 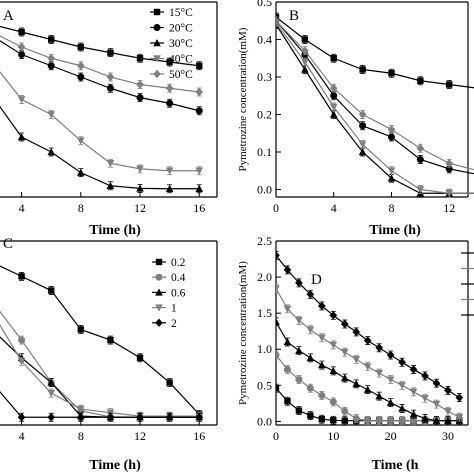 What do you see at coordinates (181, 75) in the screenshot?
I see `legend-label: 50°C` at bounding box center [181, 75].